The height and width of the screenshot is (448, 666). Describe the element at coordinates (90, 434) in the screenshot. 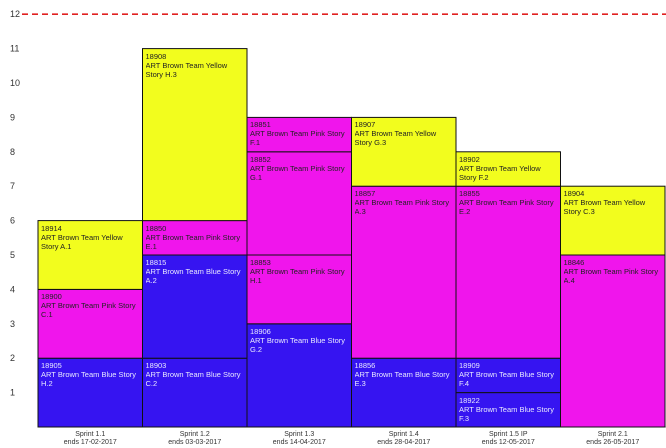

I see `x-tick-label: Sprint 1.1` at that location.